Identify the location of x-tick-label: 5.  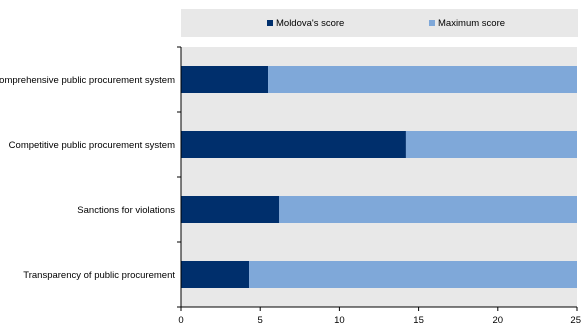
(260, 320).